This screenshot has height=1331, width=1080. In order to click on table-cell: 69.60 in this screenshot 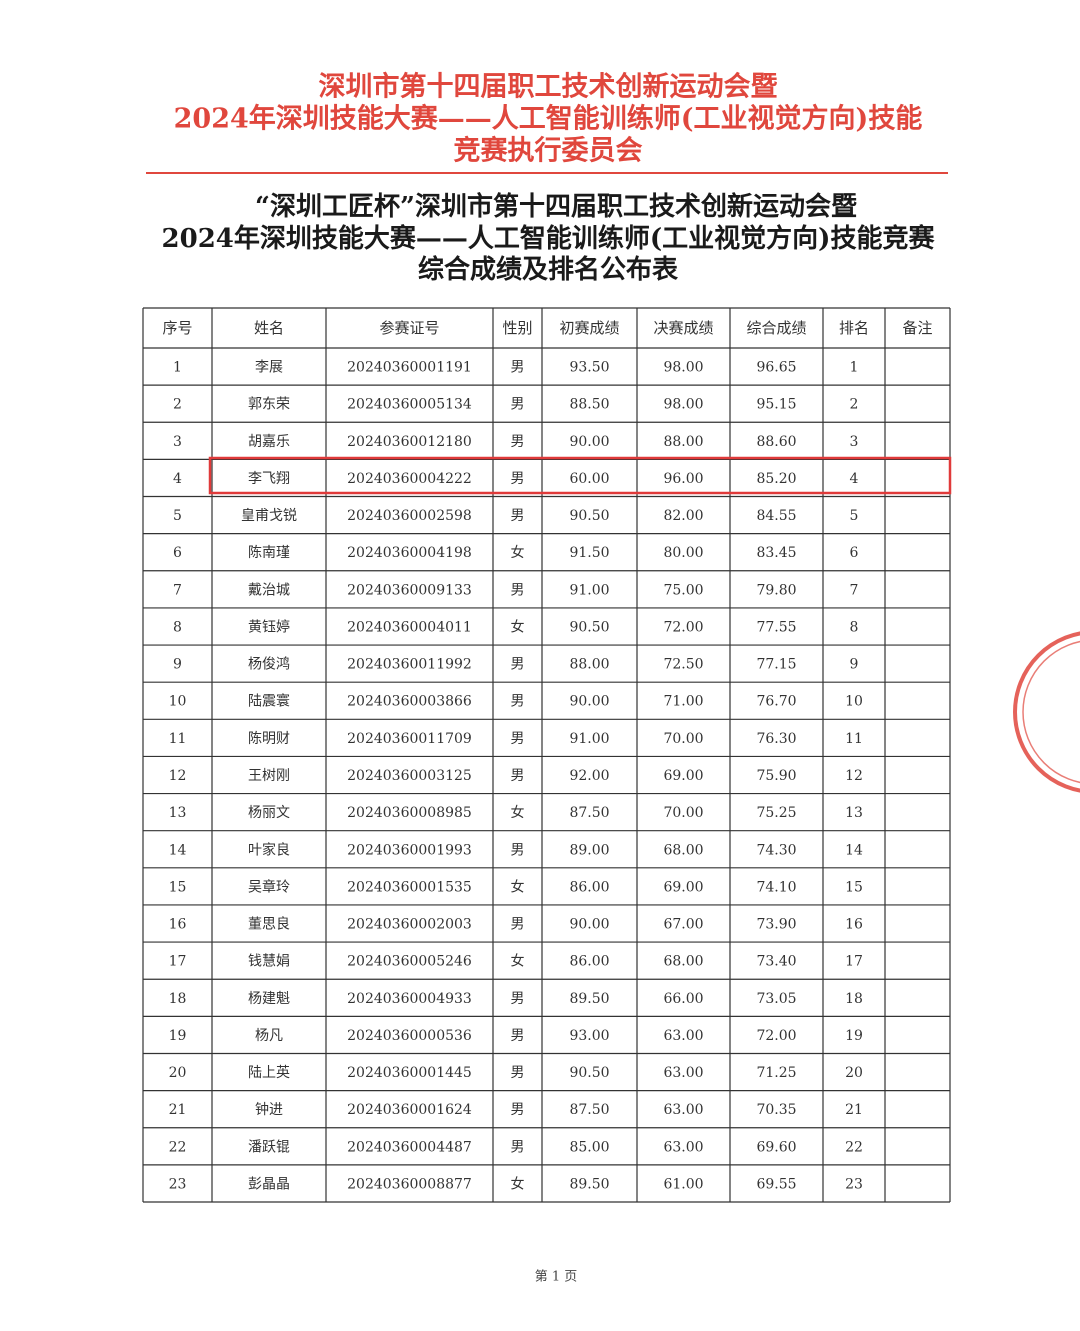, I will do `click(776, 1147)`.